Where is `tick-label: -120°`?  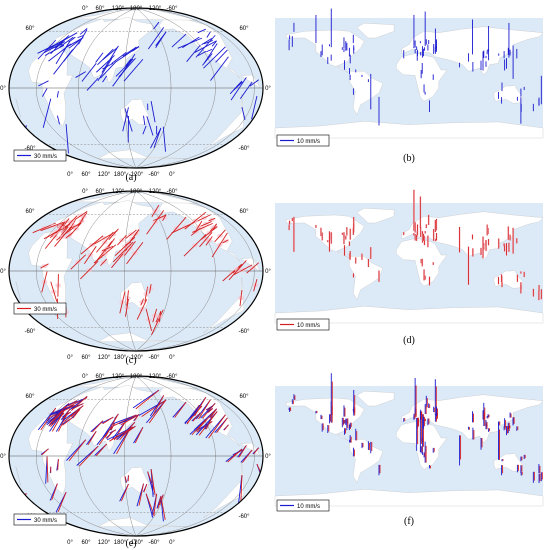
tick-label: -120° is located at coordinates (154, 9).